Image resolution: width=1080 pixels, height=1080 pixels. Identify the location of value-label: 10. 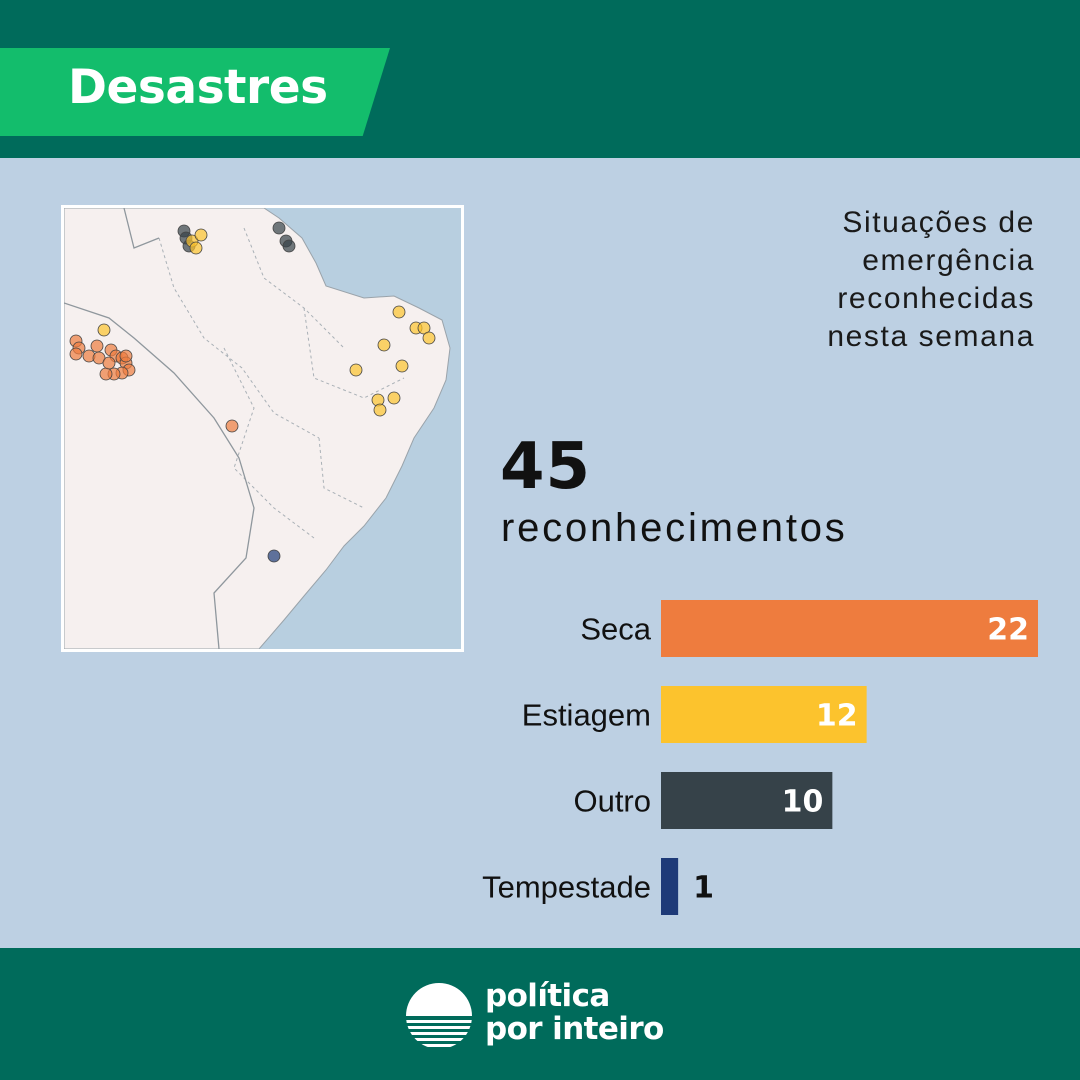
(803, 802).